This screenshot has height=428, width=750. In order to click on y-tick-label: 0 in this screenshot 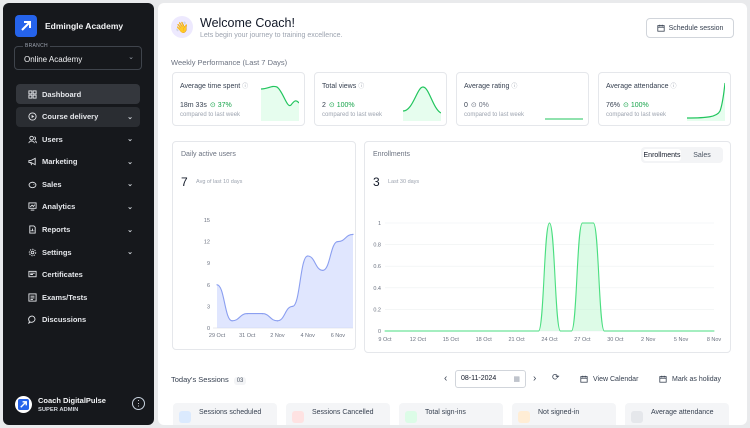, I will do `click(379, 332)`.